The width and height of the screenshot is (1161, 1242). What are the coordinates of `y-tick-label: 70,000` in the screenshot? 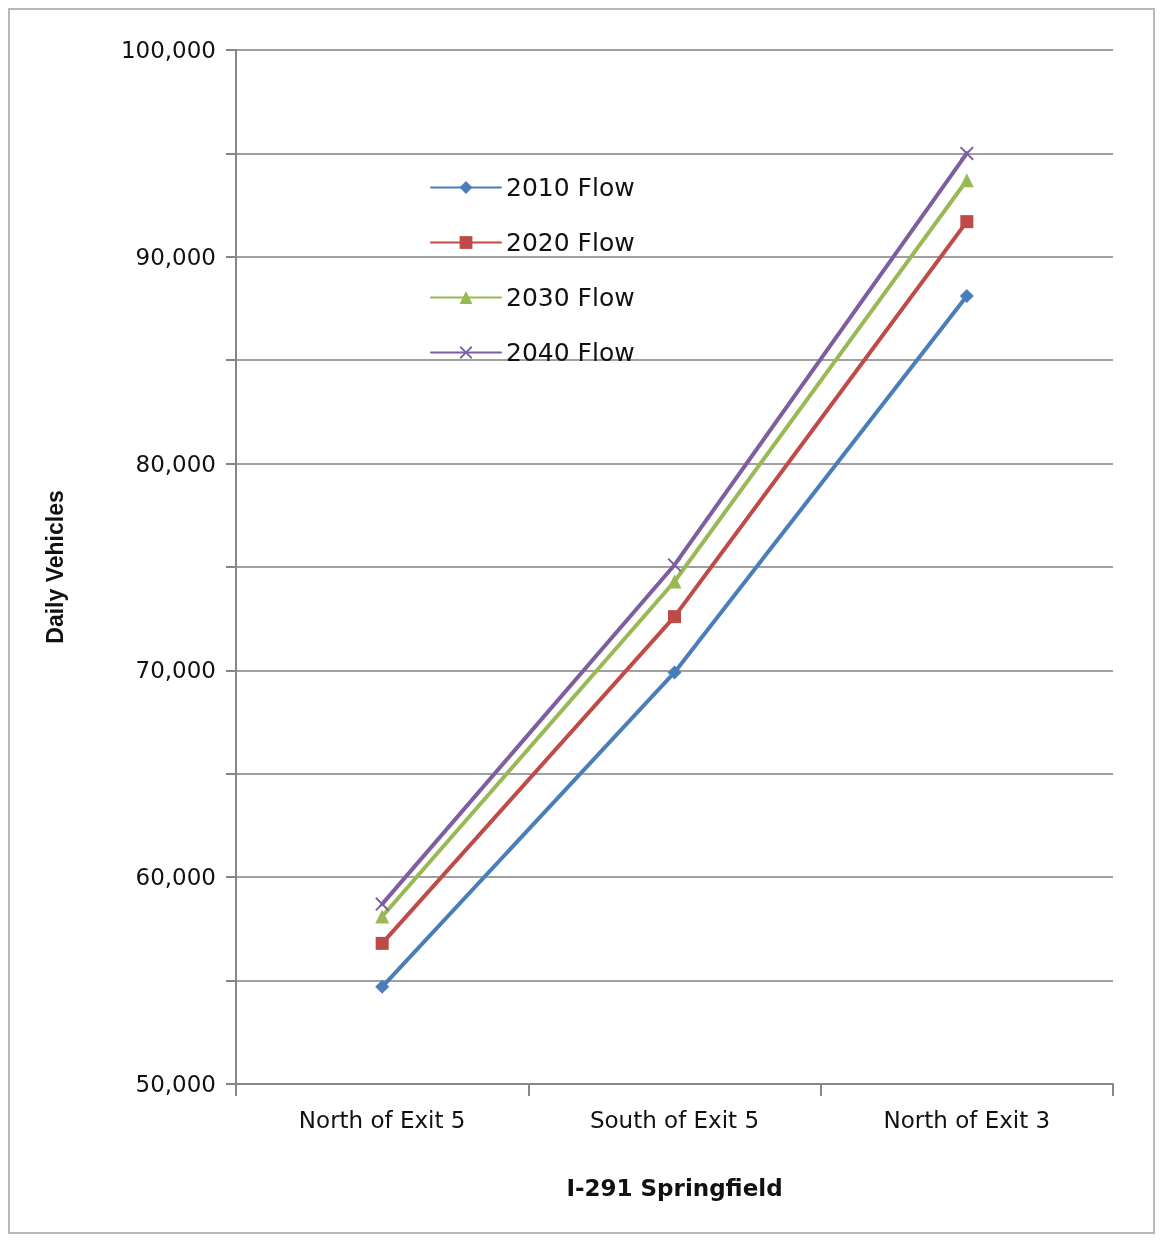 It's located at (175, 670).